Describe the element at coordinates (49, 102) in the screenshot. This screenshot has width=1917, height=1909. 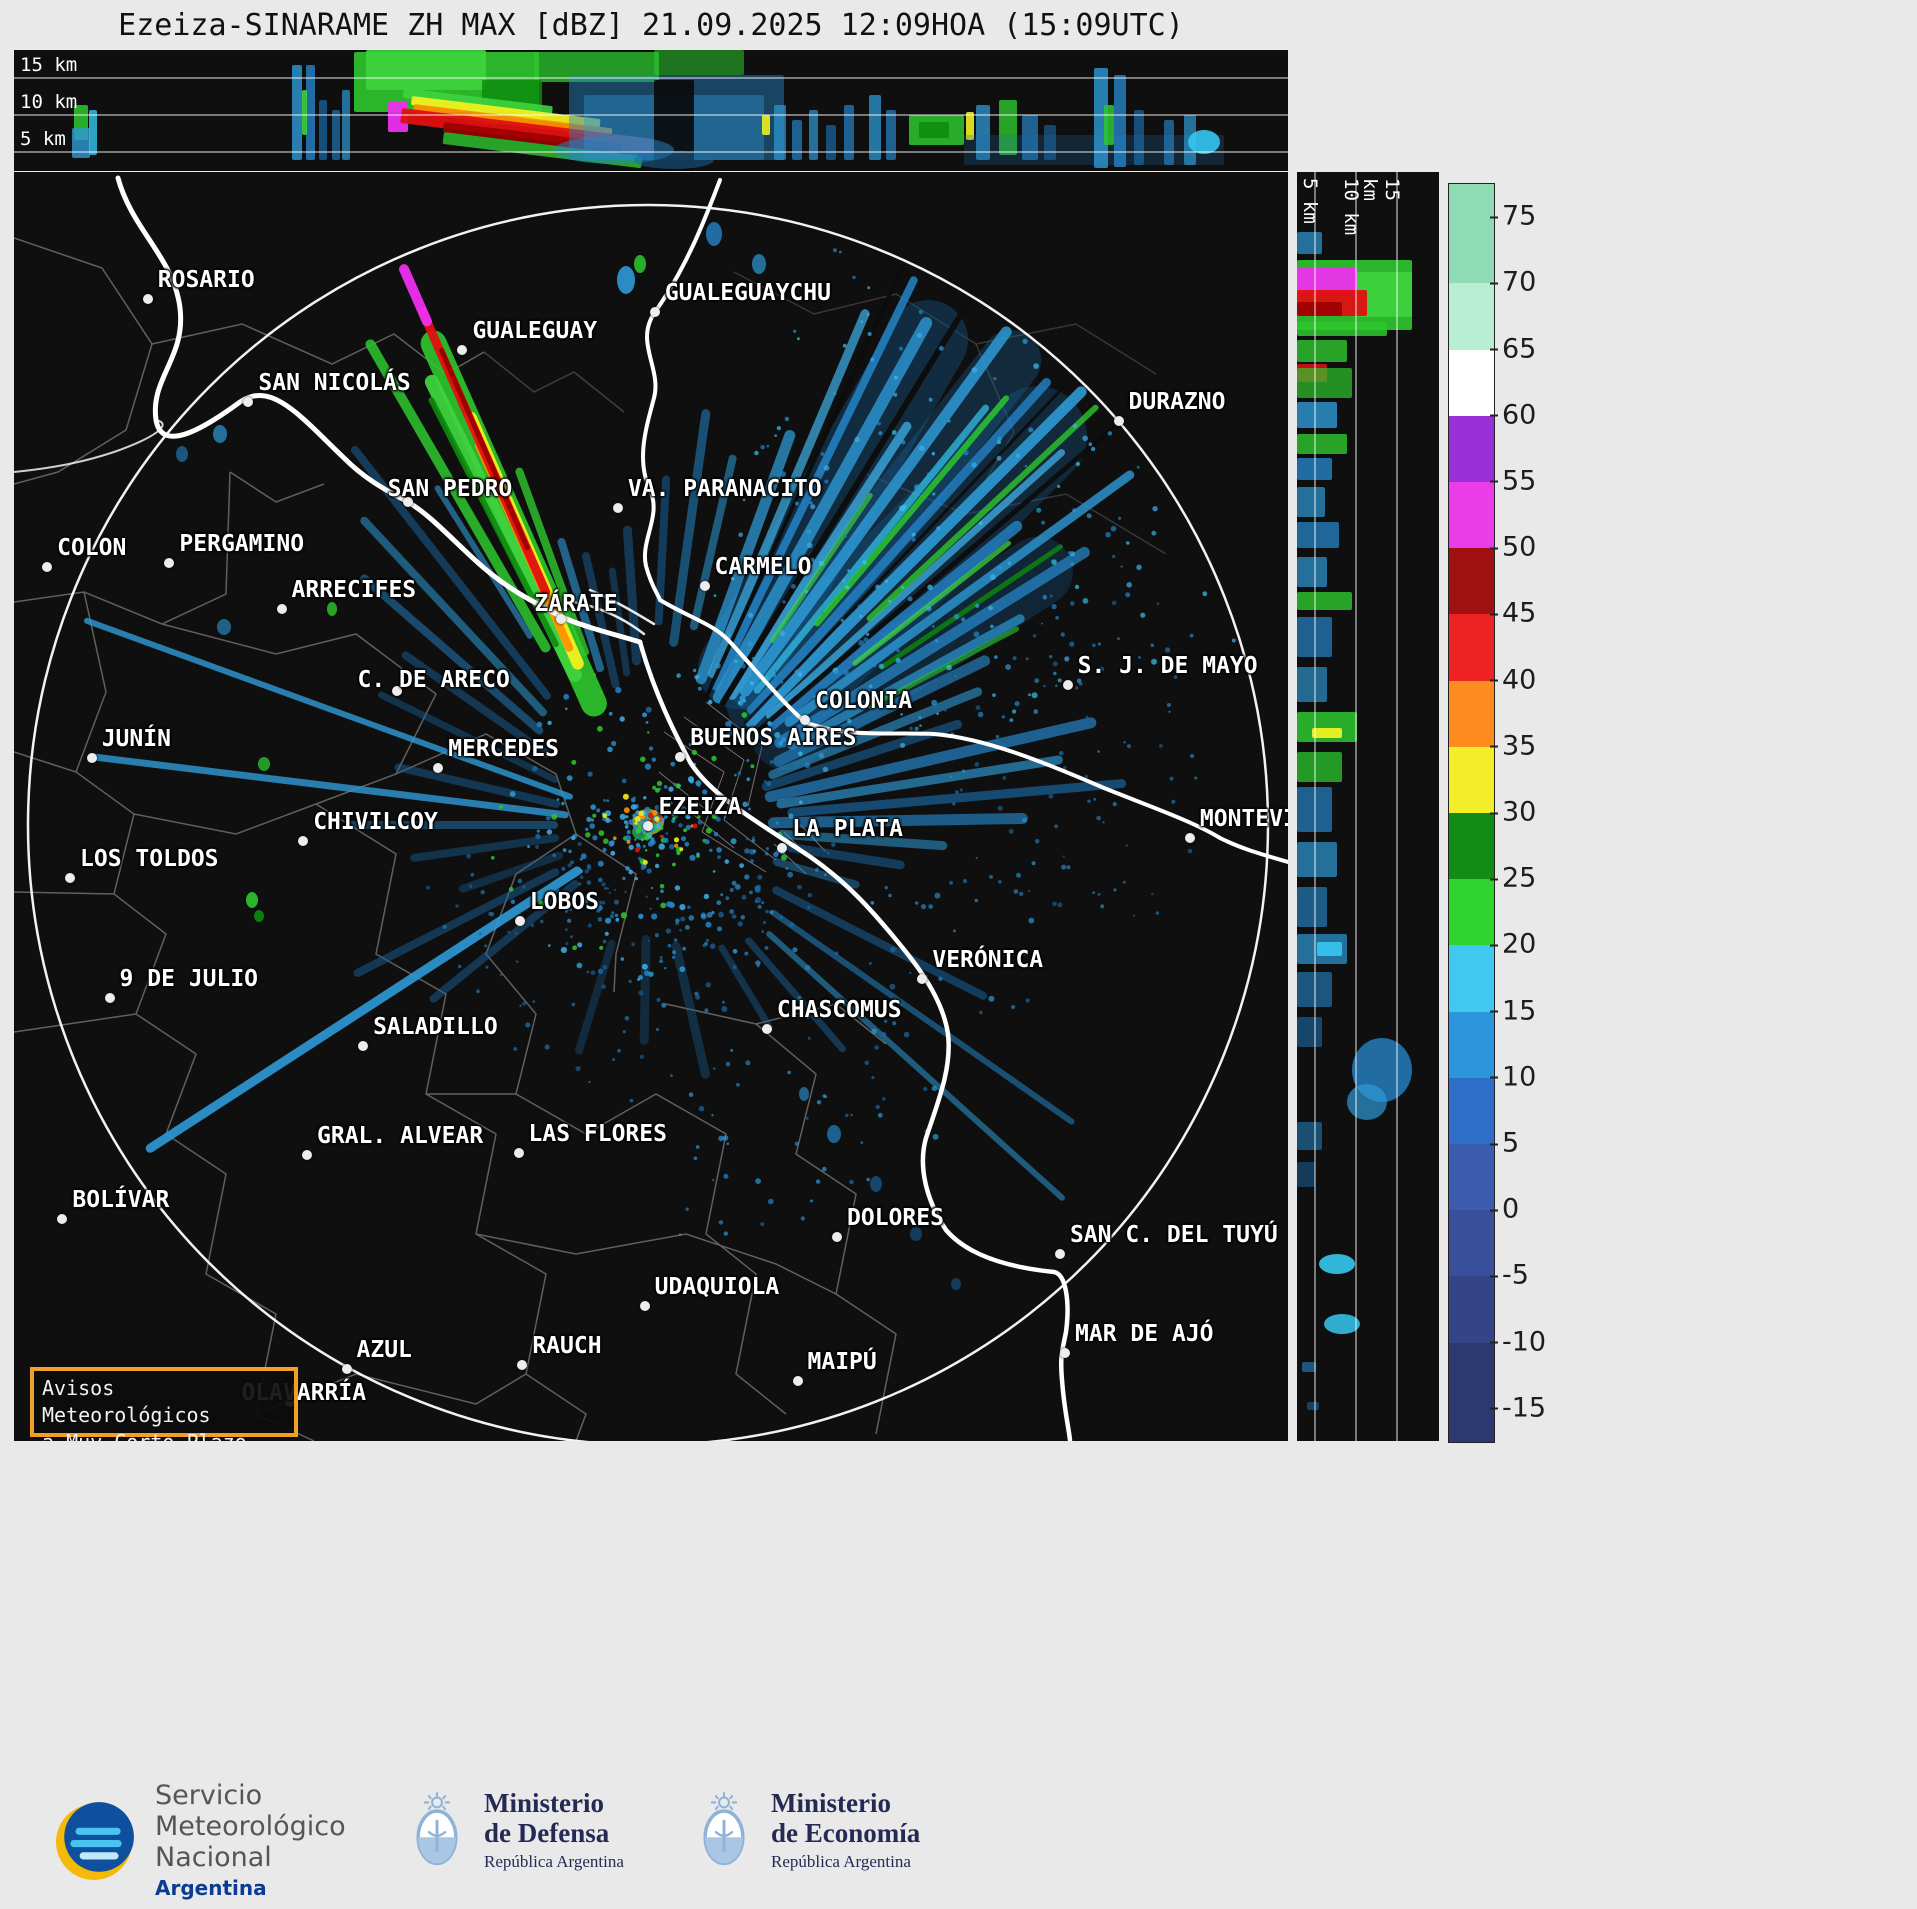
I see `altitude-label-10km: 10 km` at that location.